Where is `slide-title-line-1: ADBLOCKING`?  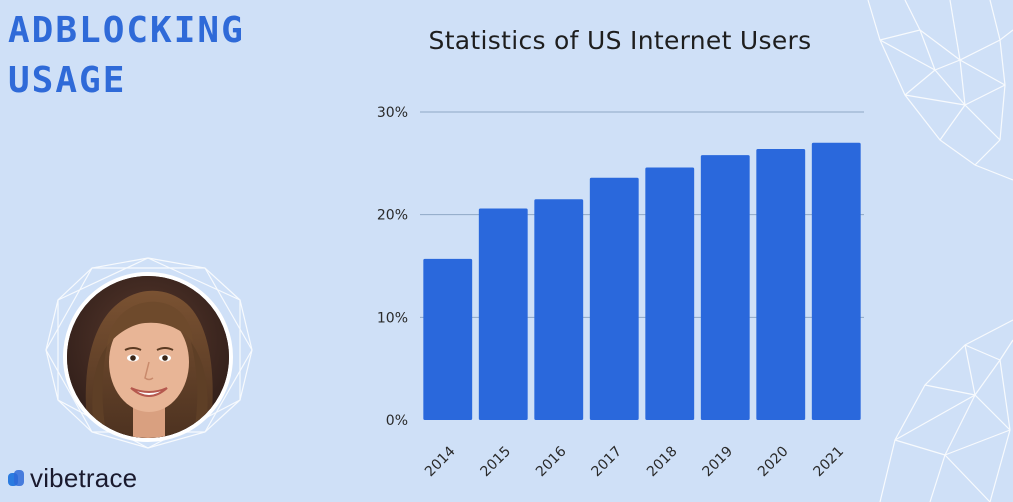
slide-title-line-1: ADBLOCKING is located at coordinates (126, 30).